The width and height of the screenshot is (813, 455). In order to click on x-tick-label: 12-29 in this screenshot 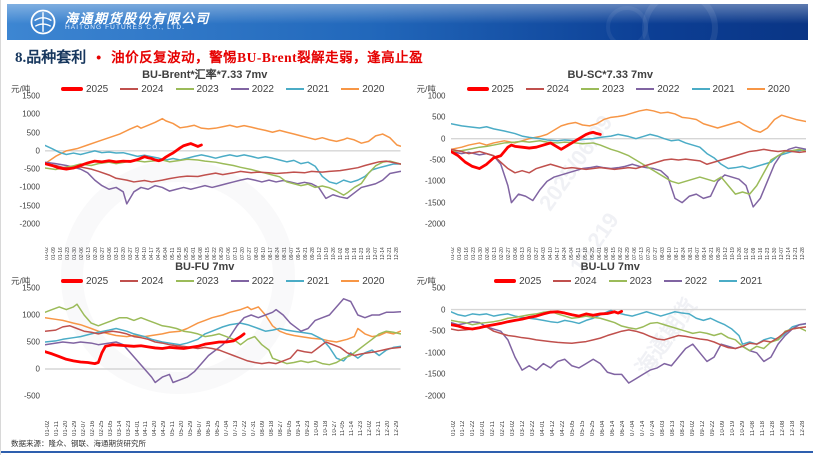, I will do `click(397, 428)`.